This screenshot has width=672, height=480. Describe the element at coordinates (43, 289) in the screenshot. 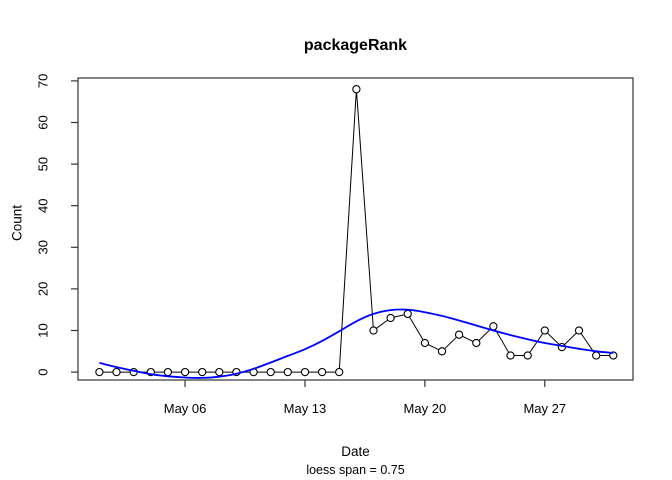

I see `y-axis-tick-label: 20` at that location.